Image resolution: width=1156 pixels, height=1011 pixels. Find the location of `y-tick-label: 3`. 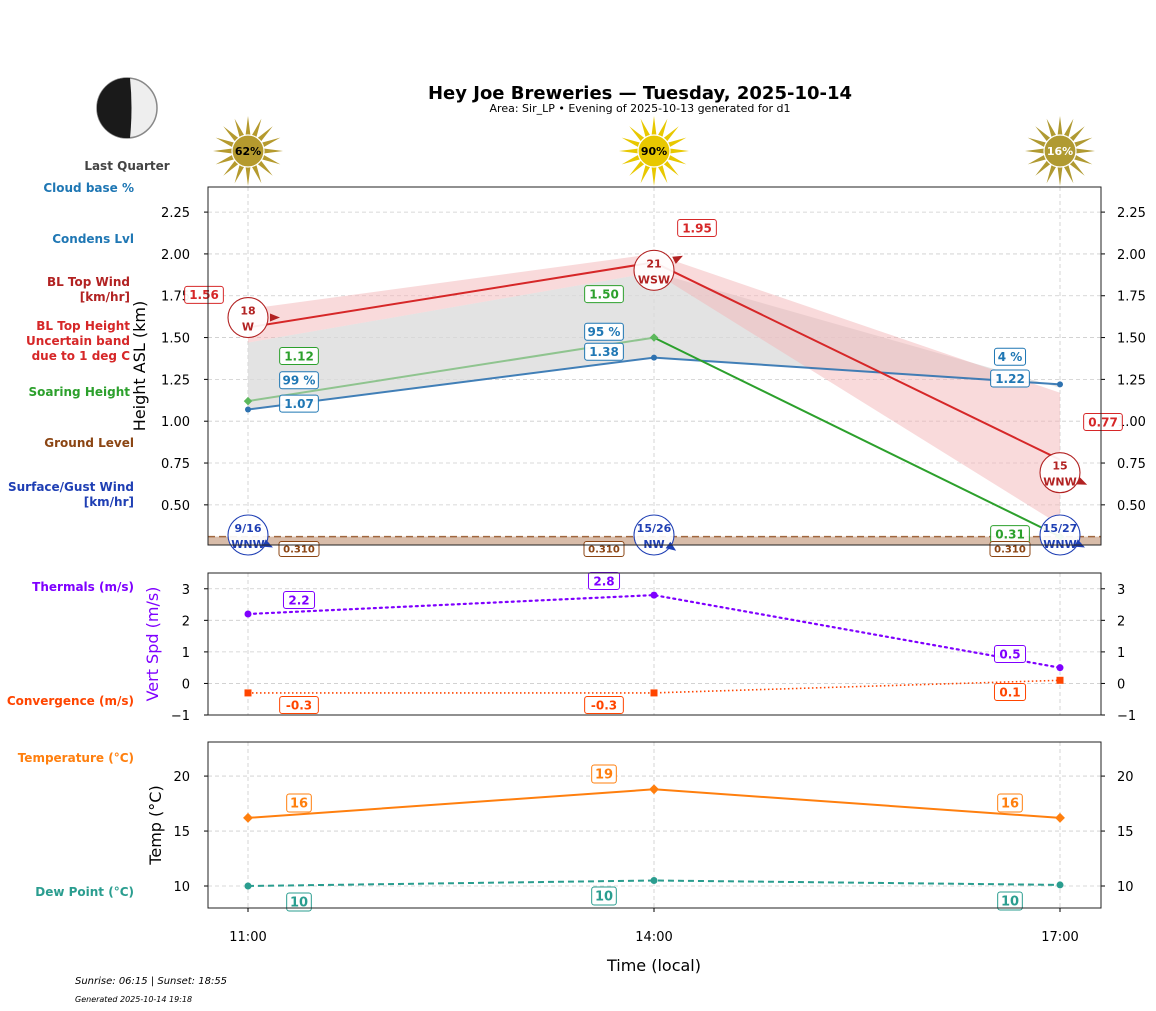

y-tick-label: 3 is located at coordinates (186, 590).